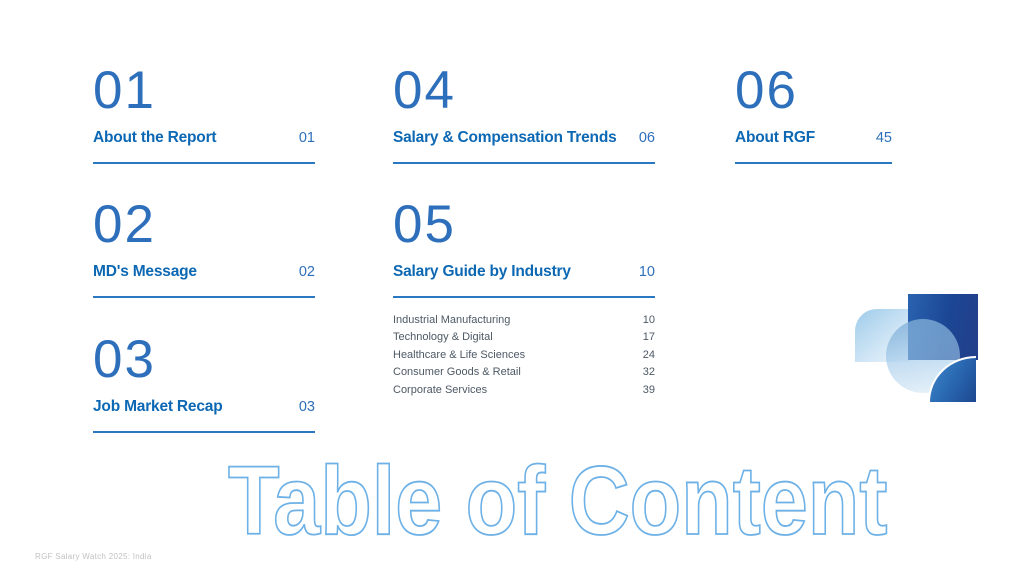 The height and width of the screenshot is (576, 1024). What do you see at coordinates (124, 359) in the screenshot?
I see `section-number: 03` at bounding box center [124, 359].